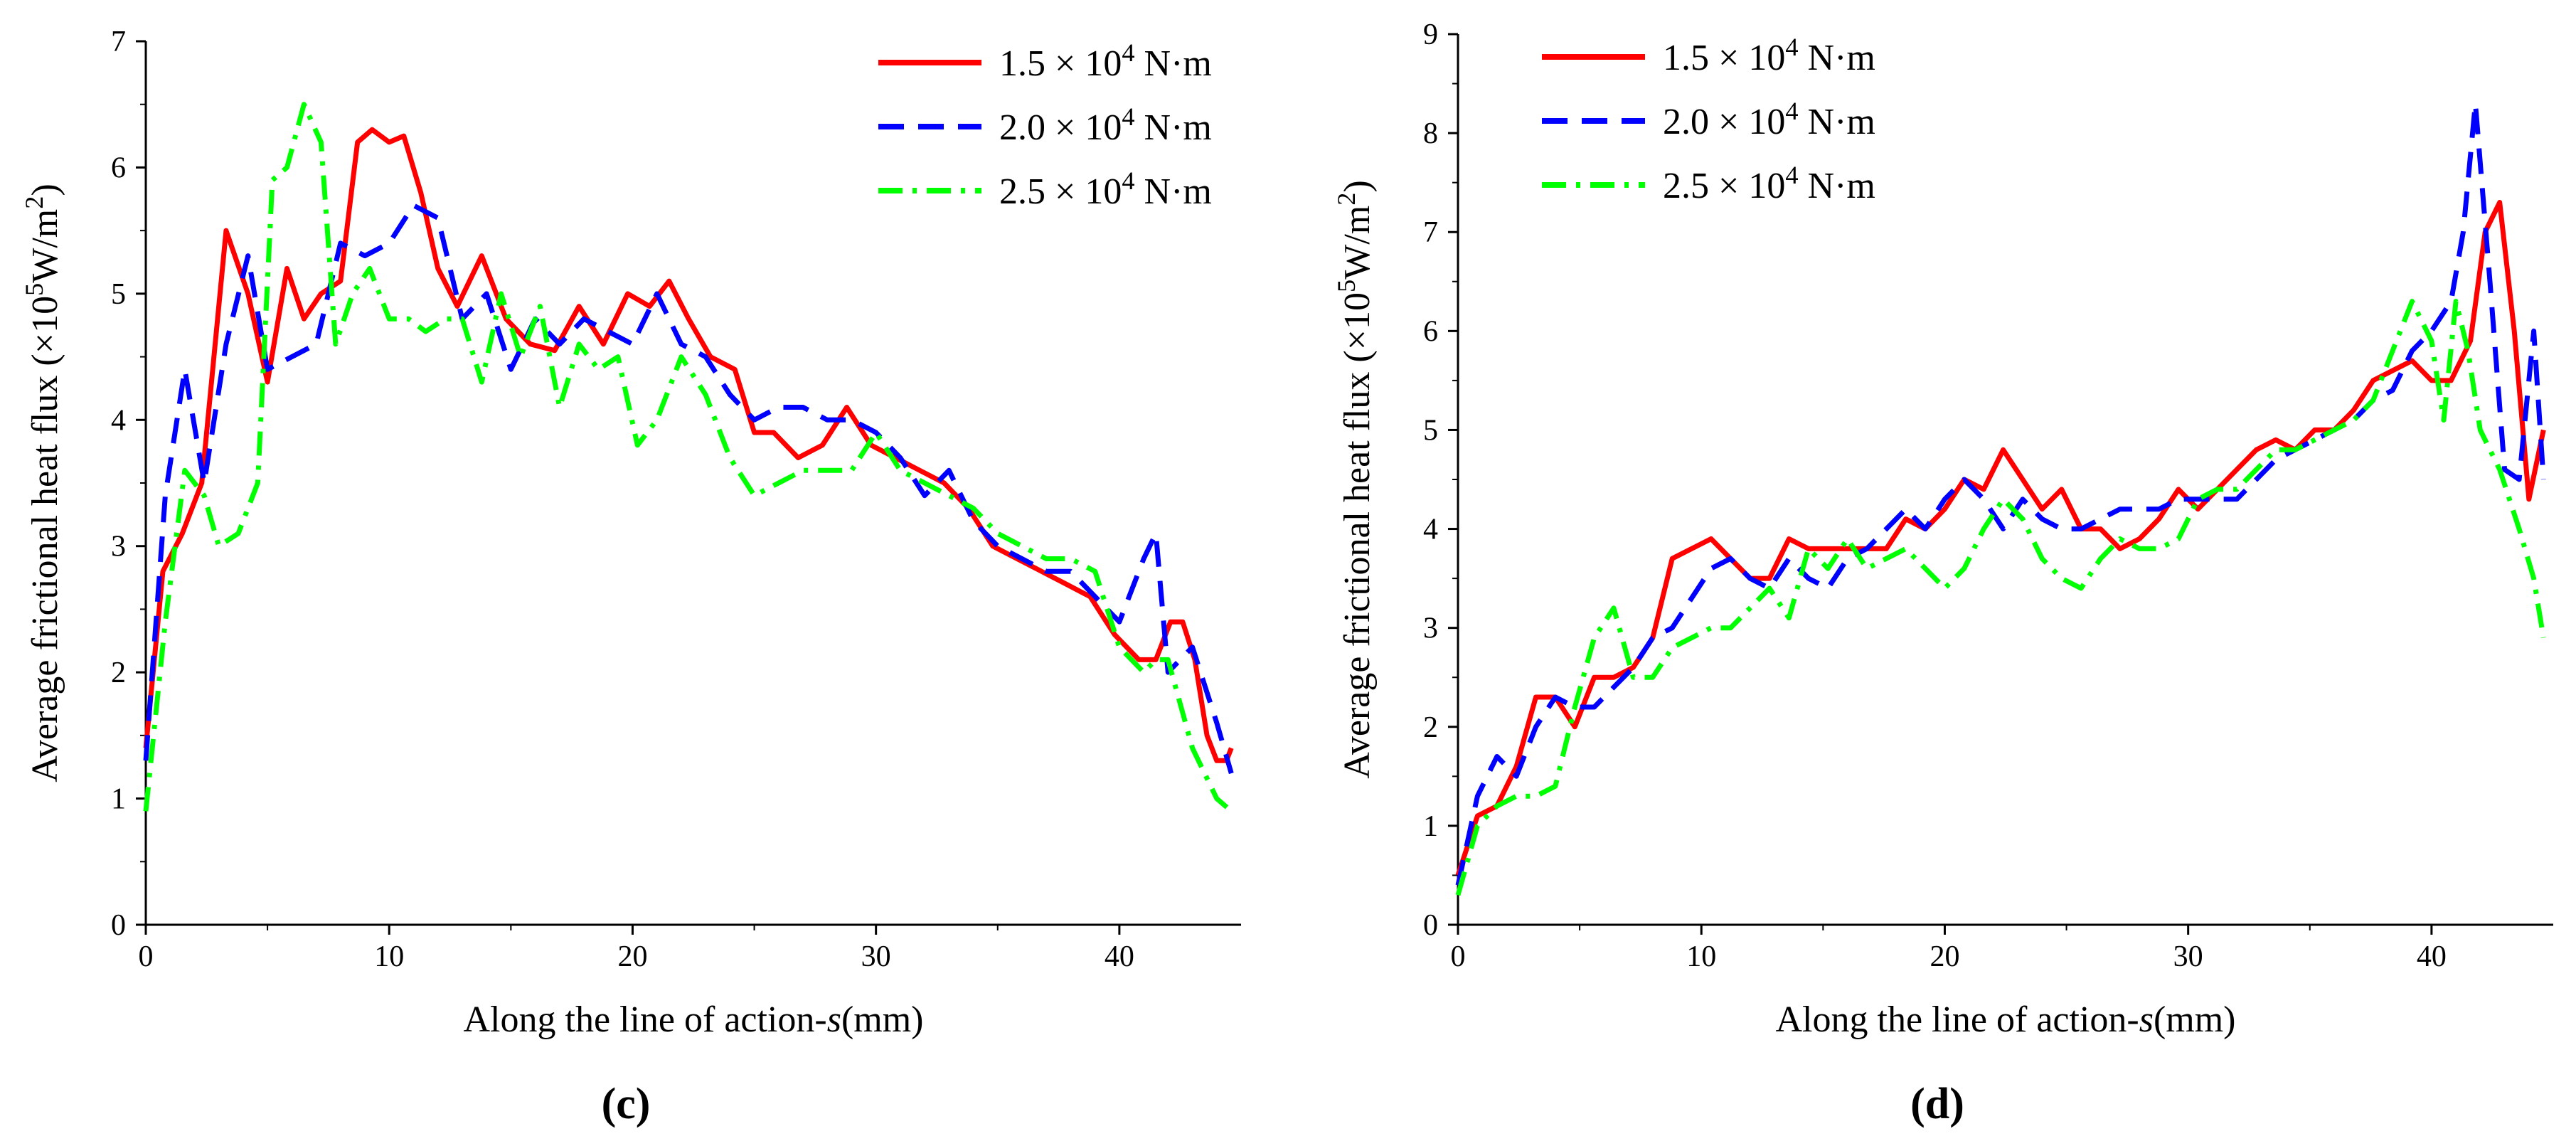  What do you see at coordinates (1430, 34) in the screenshot?
I see `y-tick-label: 9` at bounding box center [1430, 34].